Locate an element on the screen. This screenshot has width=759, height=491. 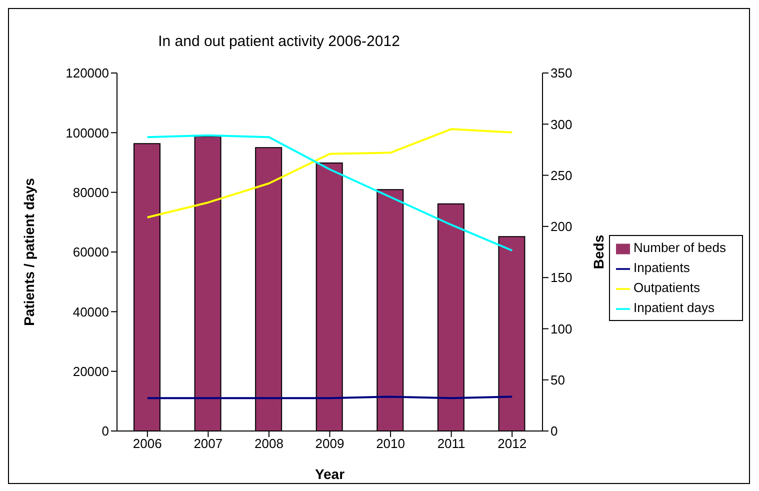
y2-tick-label: 250 is located at coordinates (561, 175).